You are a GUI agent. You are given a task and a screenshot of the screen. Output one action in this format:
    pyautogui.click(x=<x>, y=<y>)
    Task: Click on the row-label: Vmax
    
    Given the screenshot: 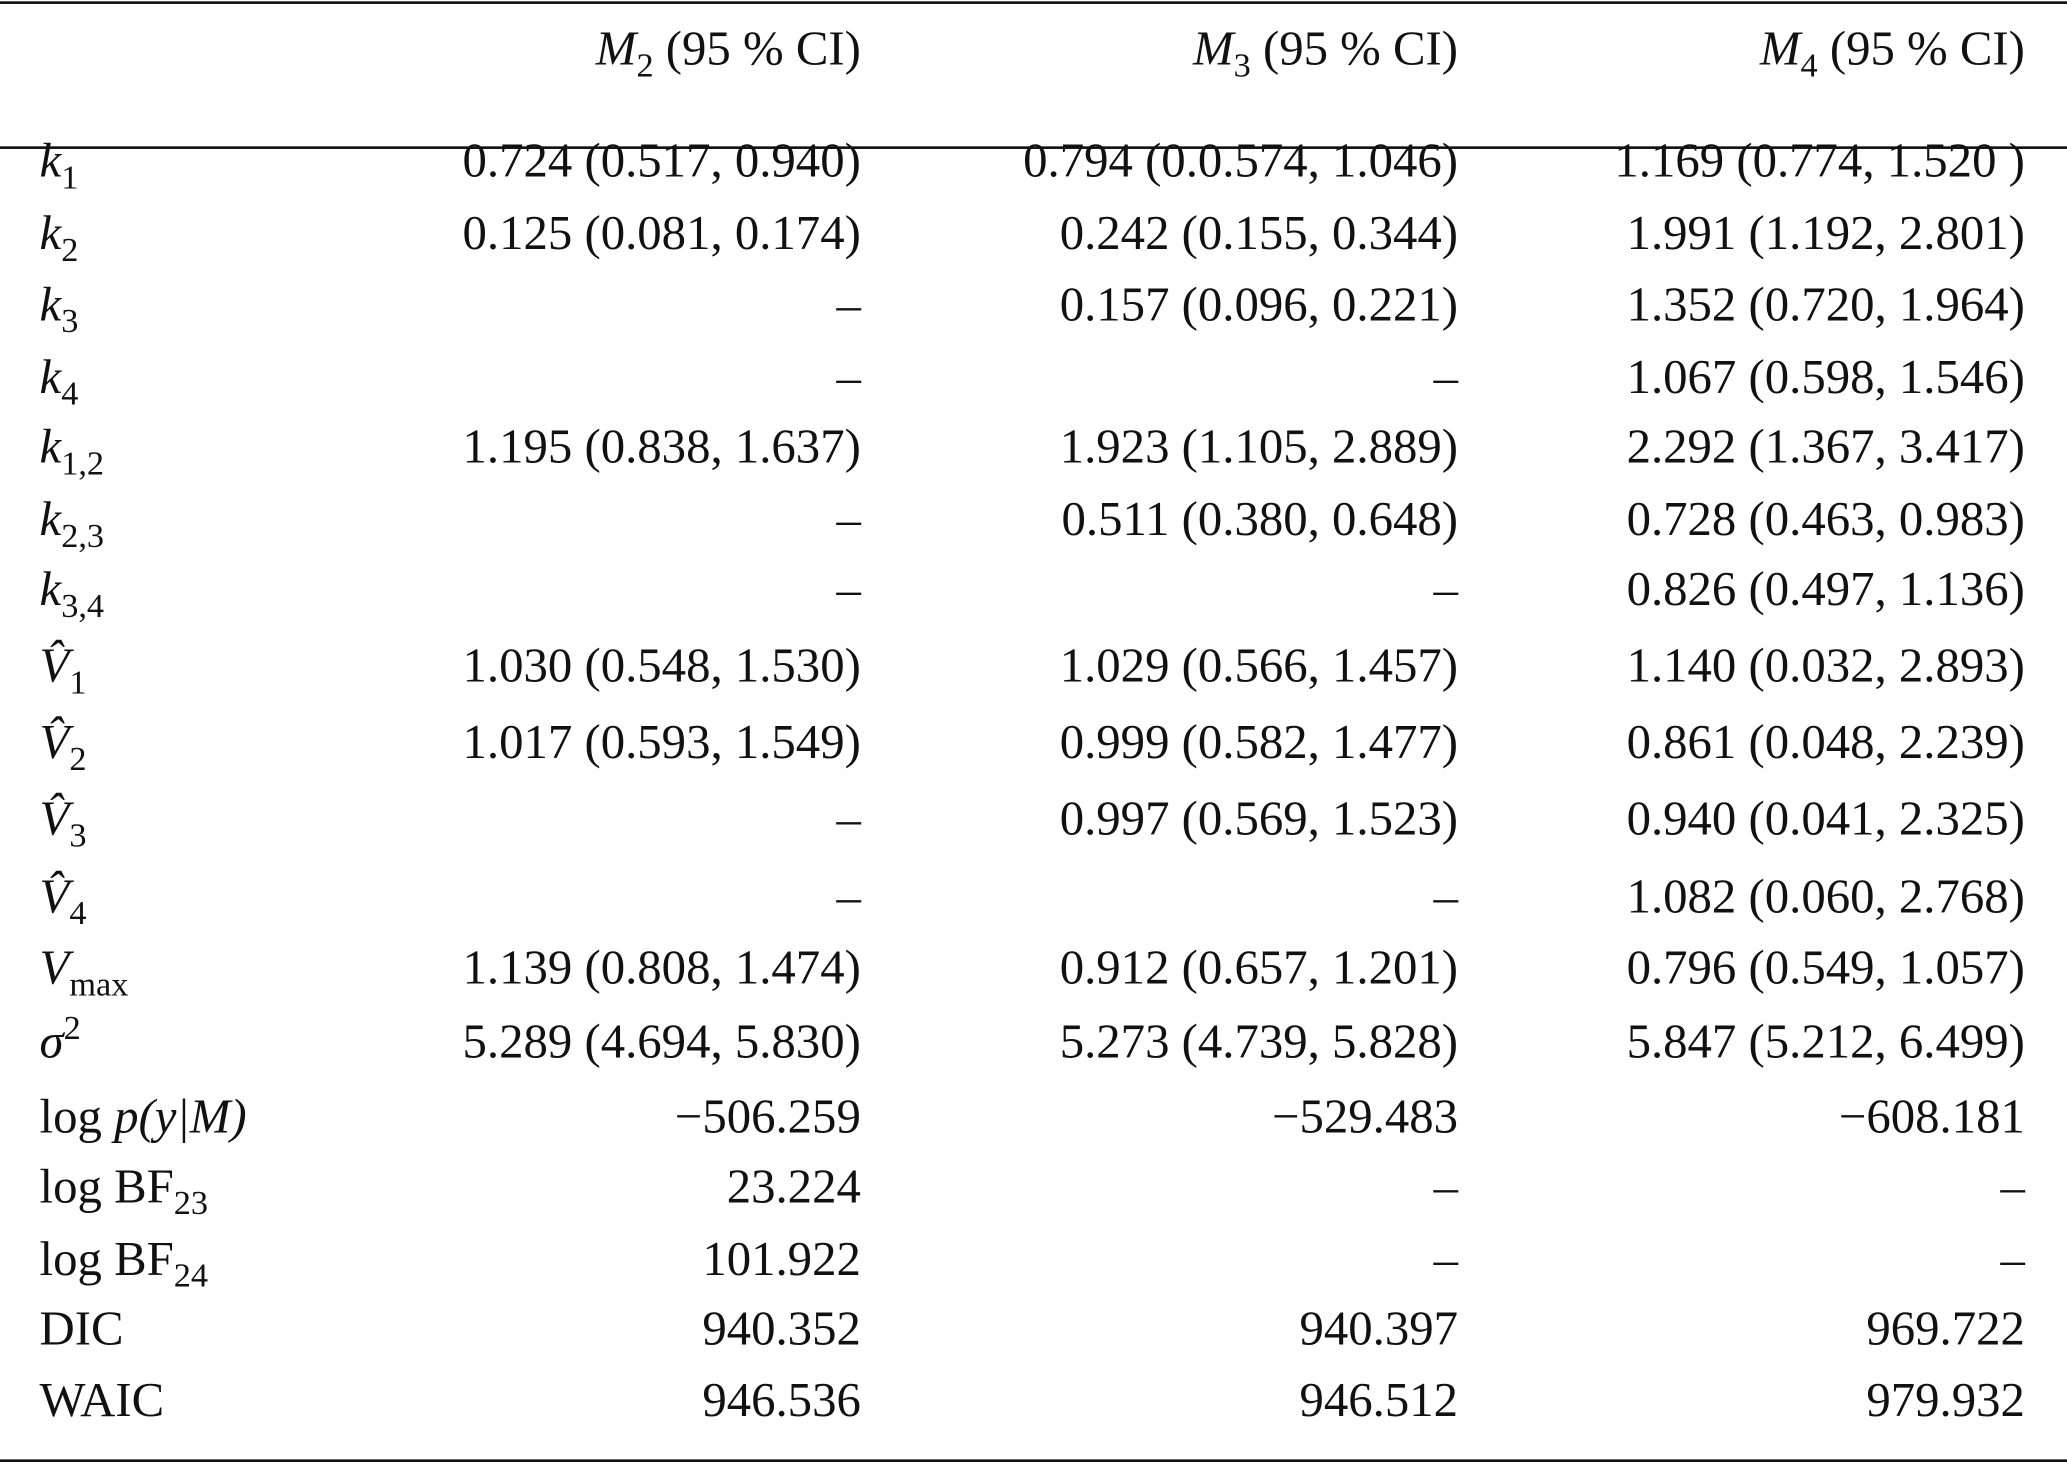 What is the action you would take?
    pyautogui.click(x=84, y=970)
    